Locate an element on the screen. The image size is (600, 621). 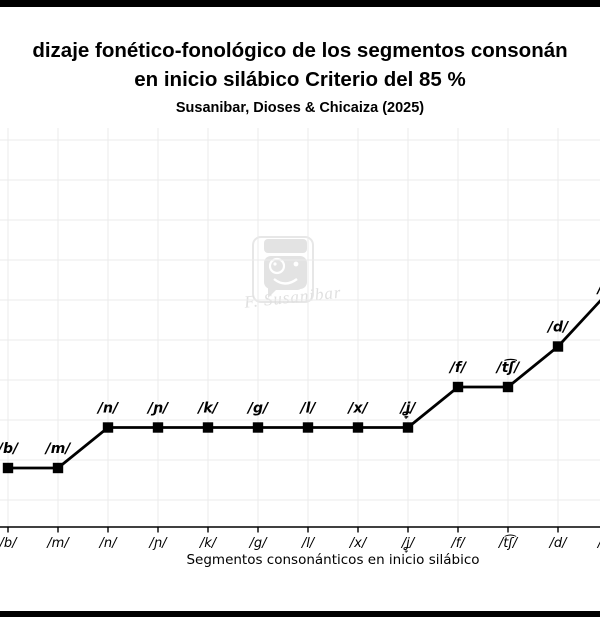
watermark-logo is located at coordinates (283, 269).